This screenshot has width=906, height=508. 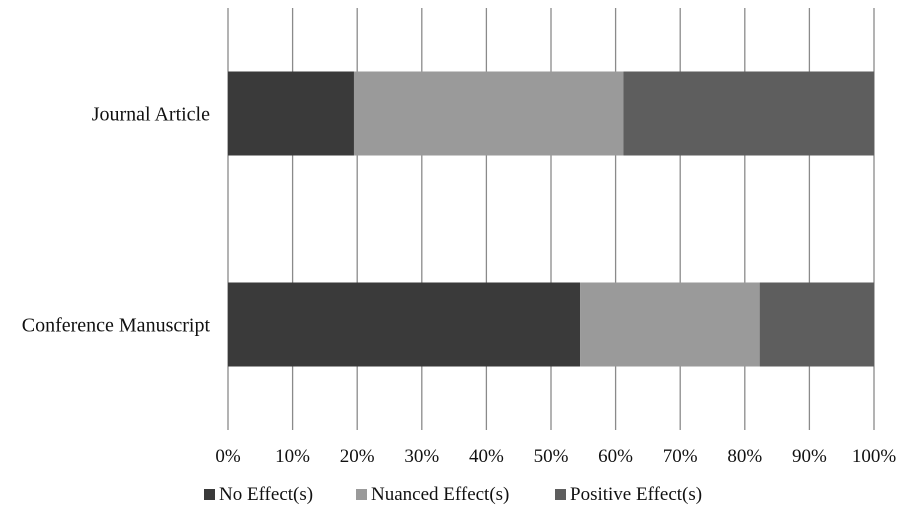 I want to click on bar-conference-manuscript-nuanced-effect-s, so click(x=670, y=324).